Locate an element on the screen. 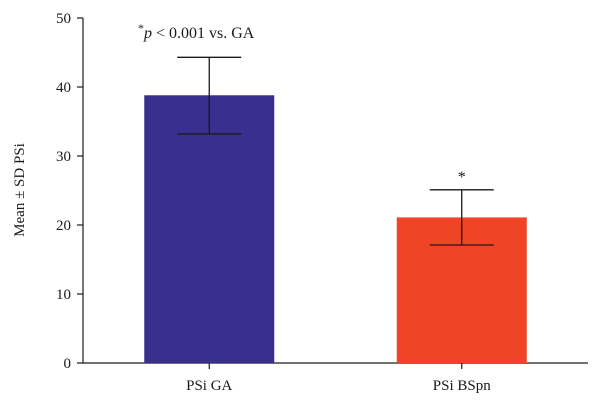 The height and width of the screenshot is (405, 596). significance-annotation: *p < 0.001 vs. GA is located at coordinates (196, 31).